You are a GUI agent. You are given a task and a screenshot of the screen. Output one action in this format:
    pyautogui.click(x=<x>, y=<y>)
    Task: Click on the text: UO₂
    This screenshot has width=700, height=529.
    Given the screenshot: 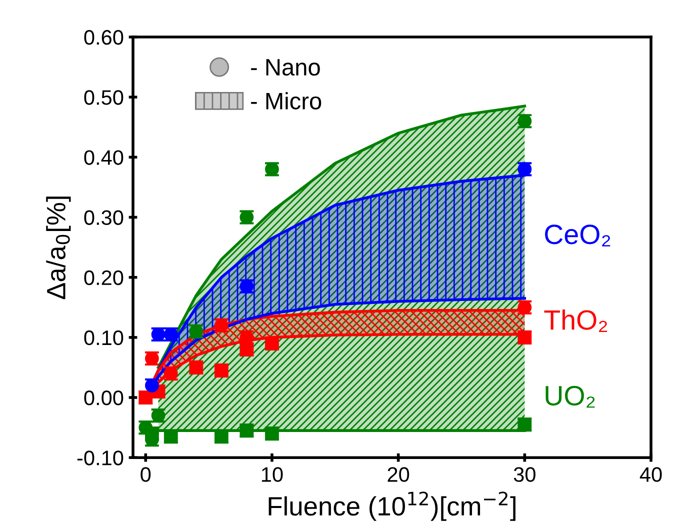 What is the action you would take?
    pyautogui.click(x=570, y=397)
    